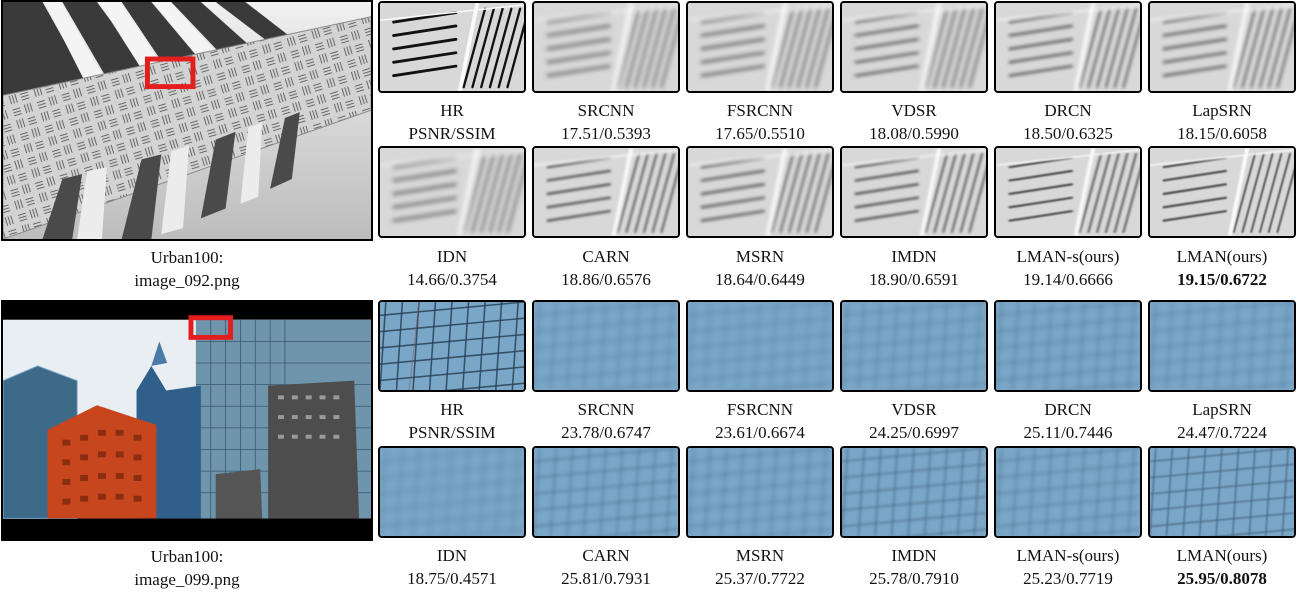  Describe the element at coordinates (187, 269) in the screenshot. I see `overview-caption-1: Urban100: image_092.png` at that location.